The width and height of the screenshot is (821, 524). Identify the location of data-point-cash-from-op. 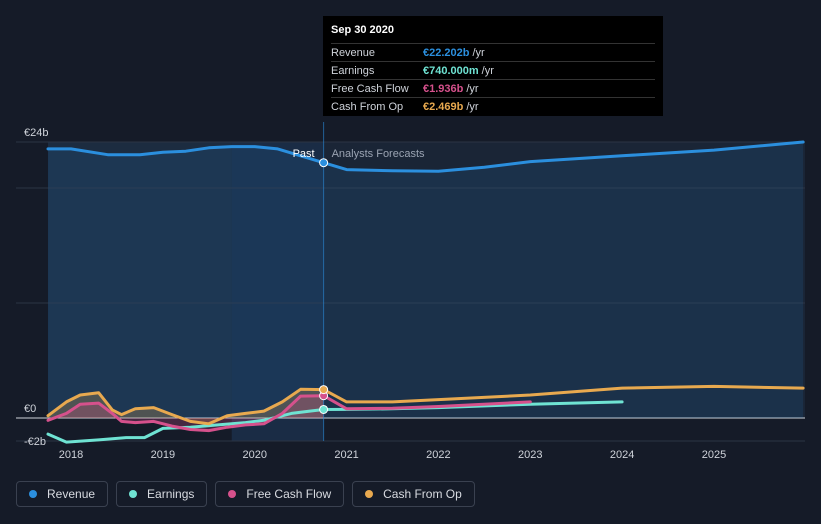
(324, 390).